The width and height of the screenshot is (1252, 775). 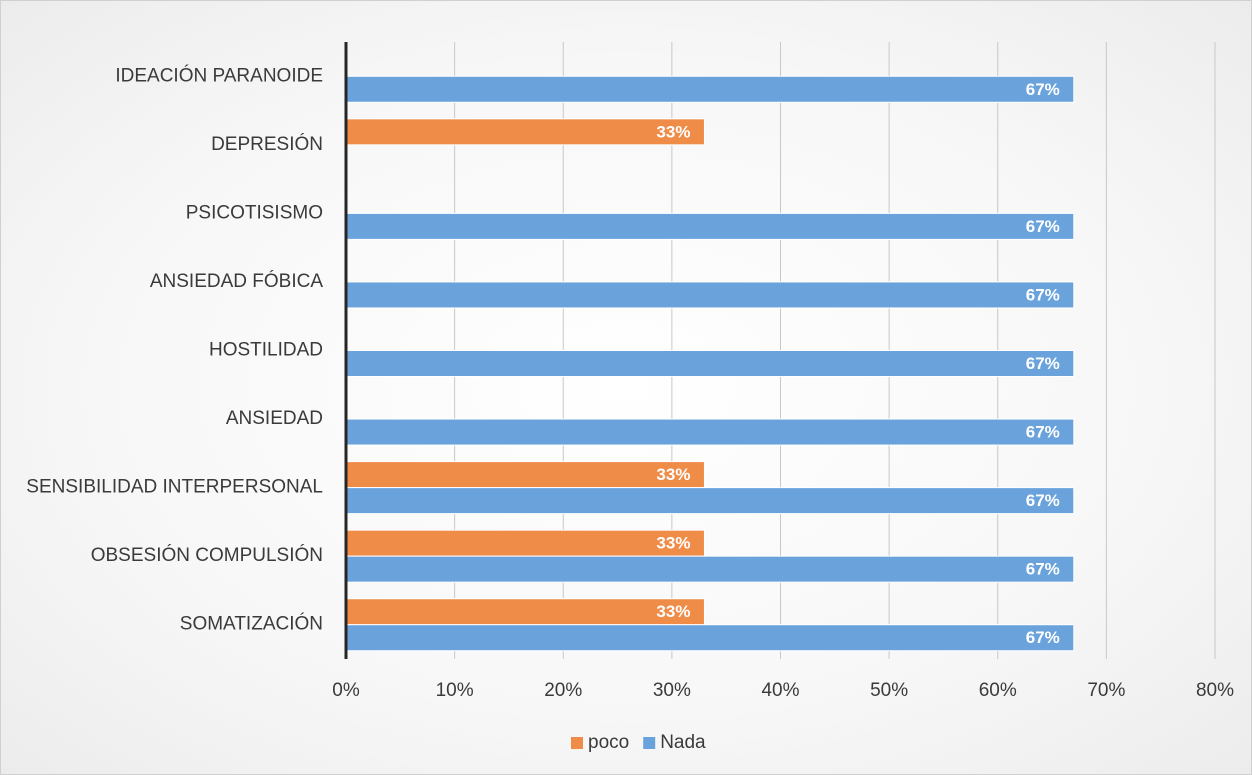 I want to click on y-tick-label: DEPRESIÓN, so click(x=267, y=144).